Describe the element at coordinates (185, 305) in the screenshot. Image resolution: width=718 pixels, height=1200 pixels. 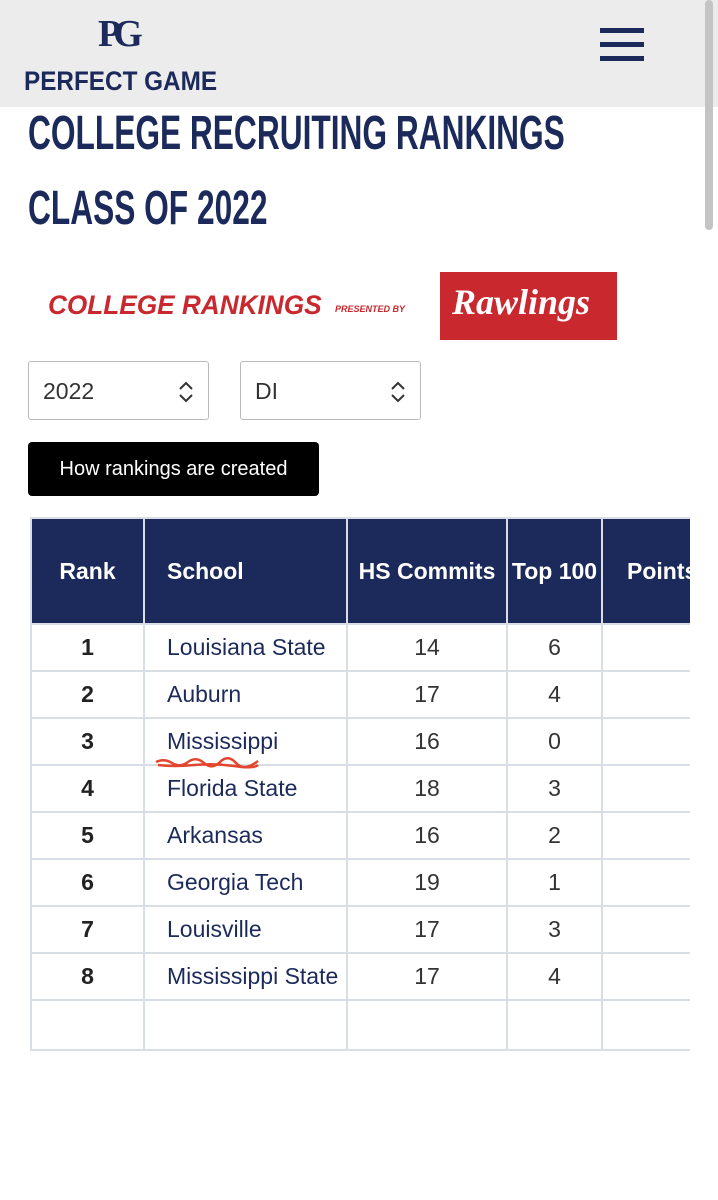
I see `banner-text: COLLEGE RANKINGS` at that location.